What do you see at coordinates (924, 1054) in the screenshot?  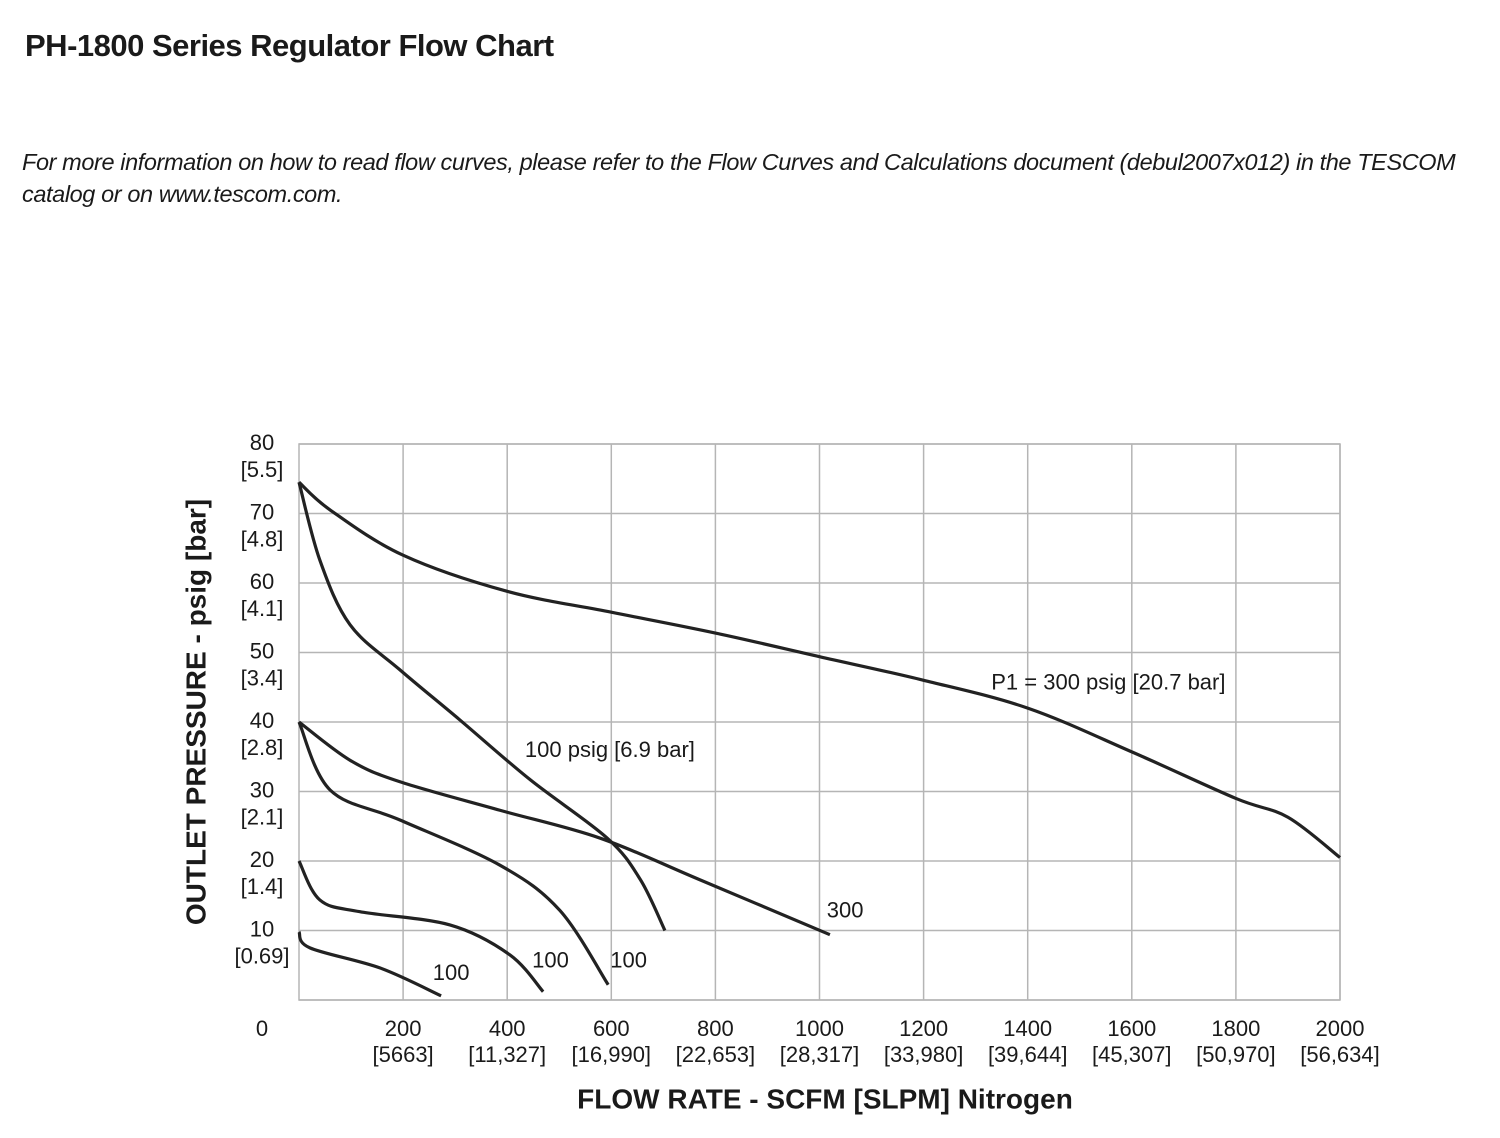 I see `x-tick-sublabel: [33,980]` at bounding box center [924, 1054].